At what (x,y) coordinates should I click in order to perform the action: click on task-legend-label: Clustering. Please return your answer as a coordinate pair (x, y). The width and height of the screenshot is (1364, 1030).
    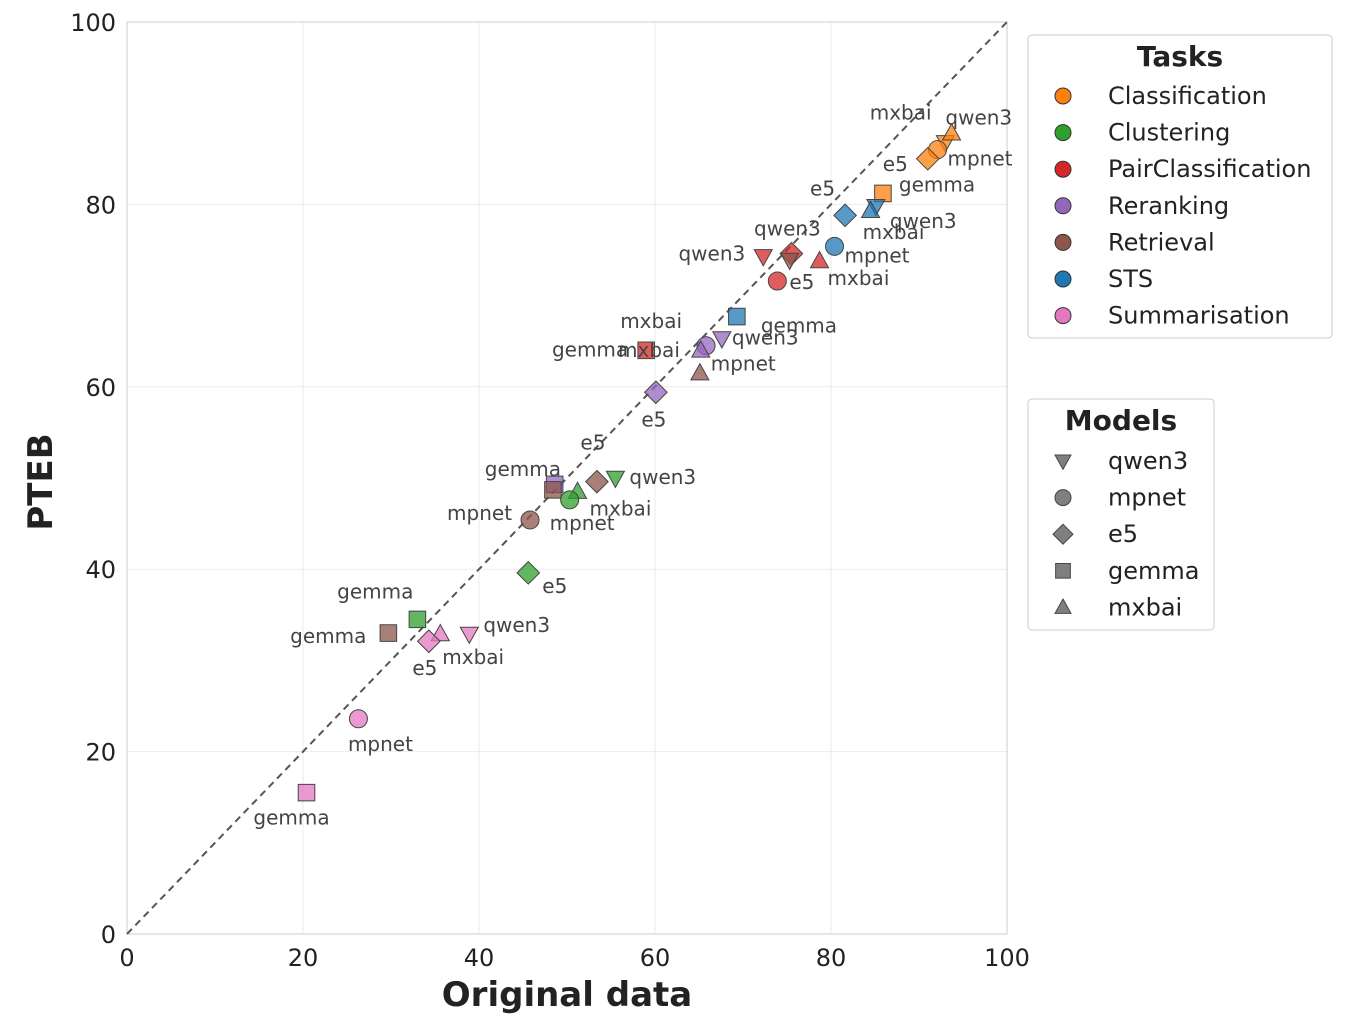
    Looking at the image, I should click on (1169, 133).